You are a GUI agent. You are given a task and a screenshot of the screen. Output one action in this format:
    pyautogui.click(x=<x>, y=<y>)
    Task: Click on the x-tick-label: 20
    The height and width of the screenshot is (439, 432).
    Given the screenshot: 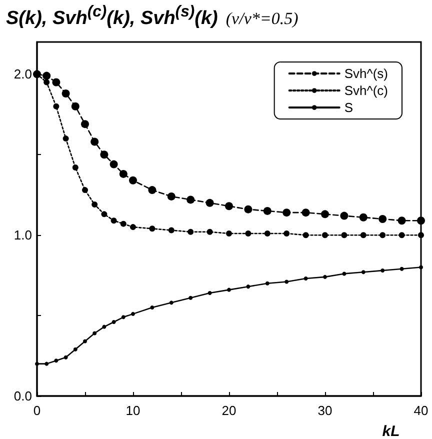 What is the action you would take?
    pyautogui.click(x=229, y=410)
    